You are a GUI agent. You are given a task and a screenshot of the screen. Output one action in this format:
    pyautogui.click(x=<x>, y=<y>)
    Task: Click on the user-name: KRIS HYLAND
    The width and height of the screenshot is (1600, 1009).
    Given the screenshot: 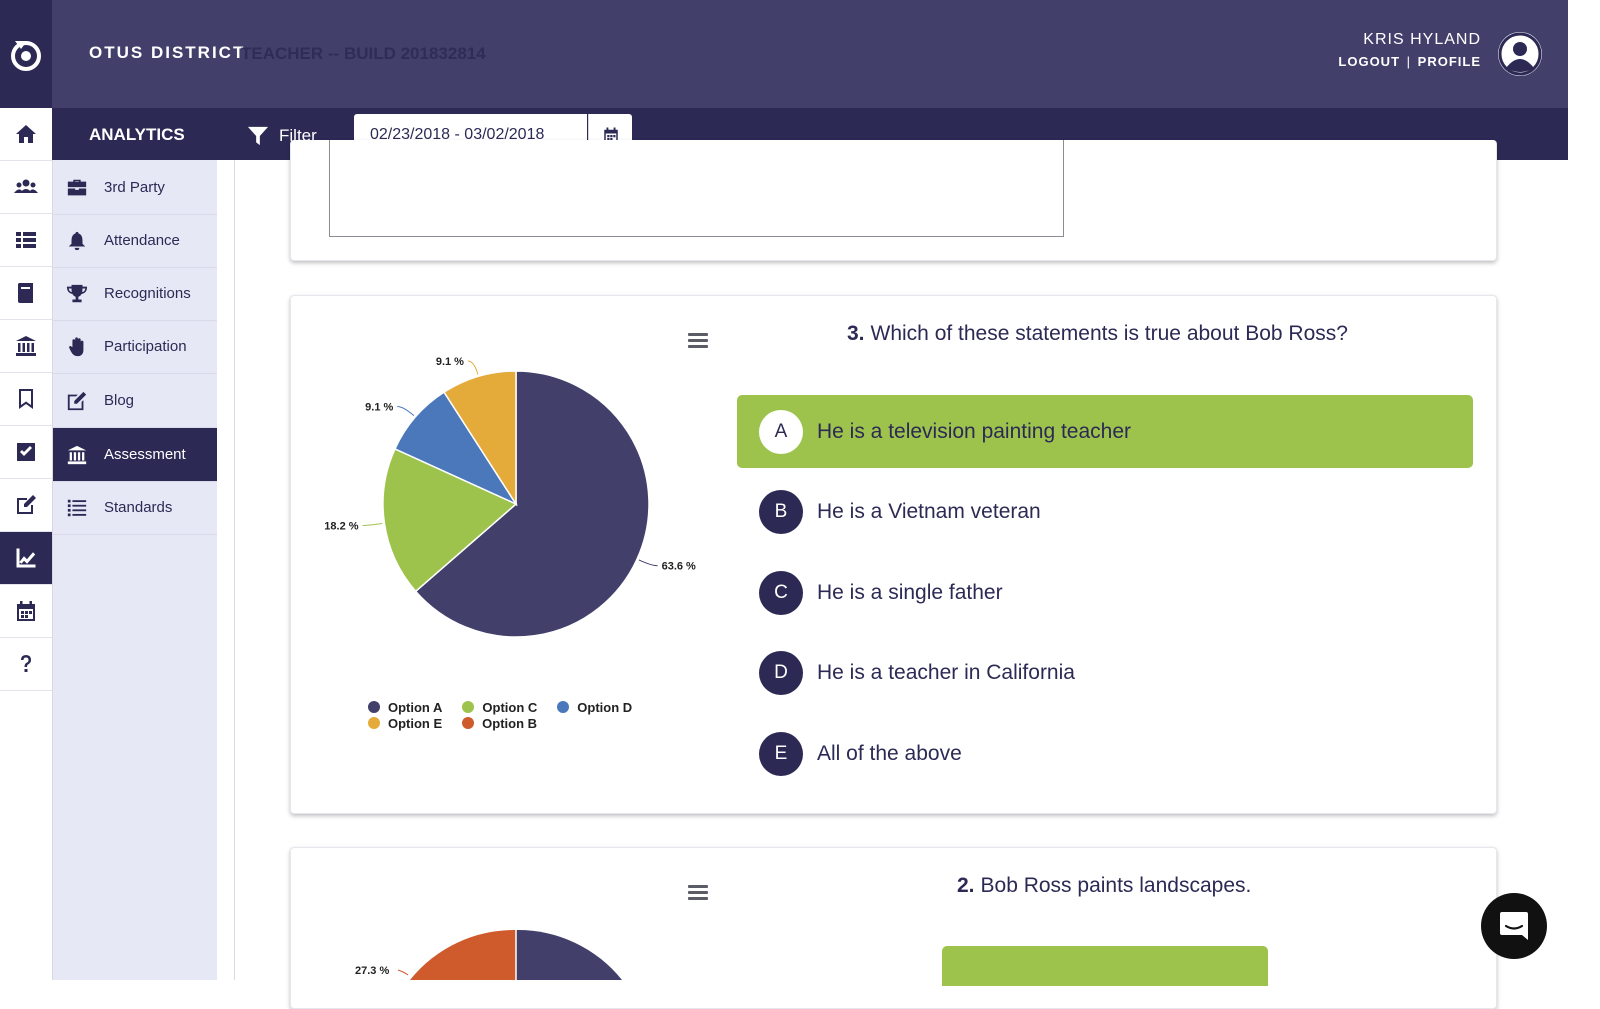 What is the action you would take?
    pyautogui.click(x=1422, y=39)
    